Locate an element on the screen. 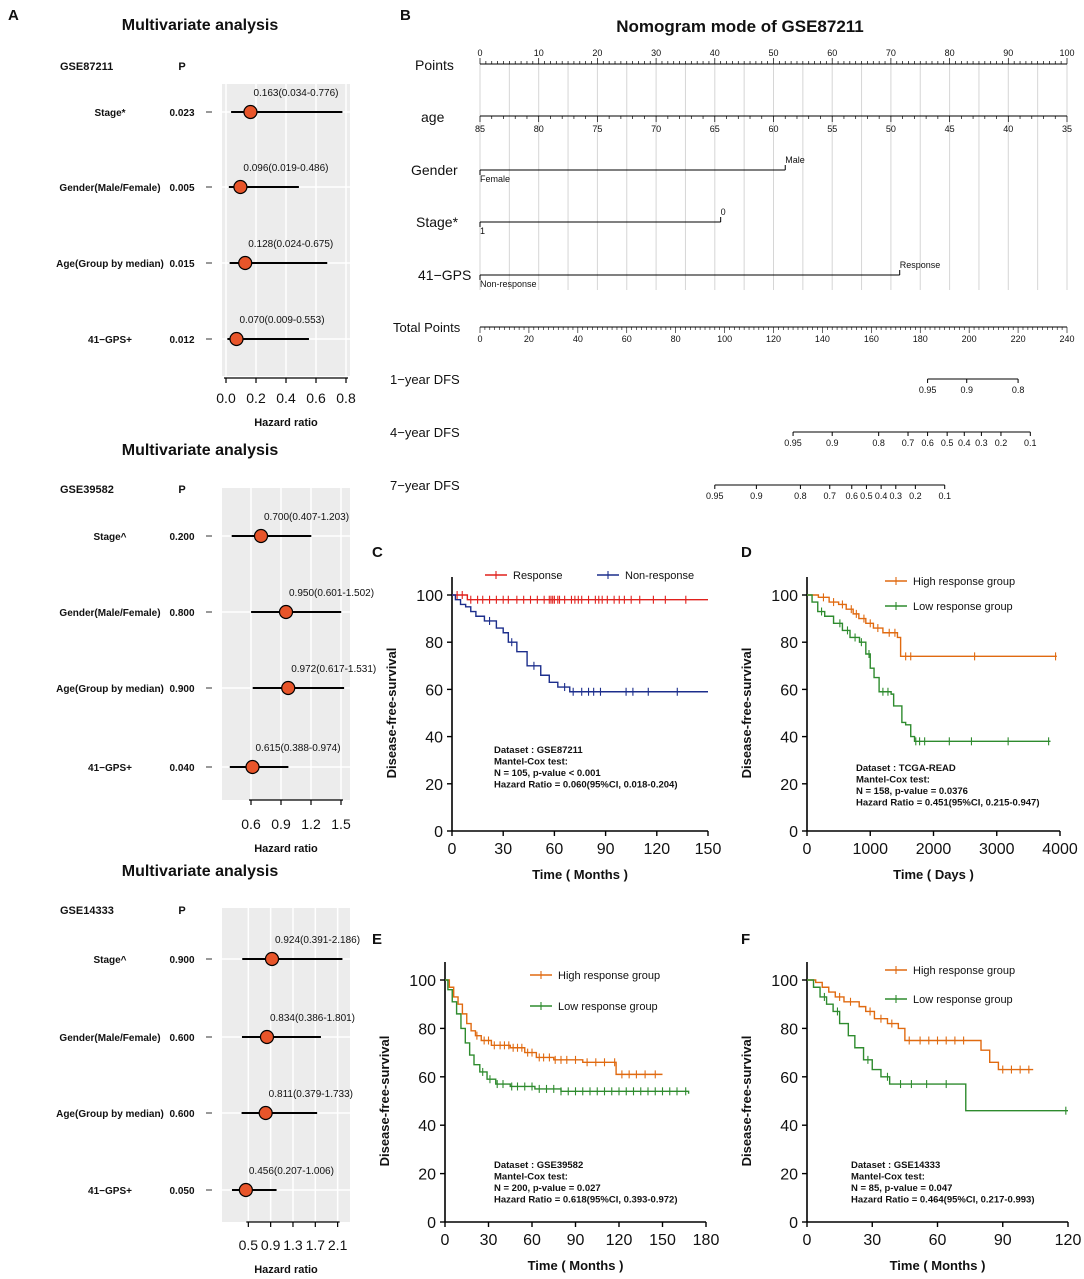  km-annotation-line: N = 85, p-value = 0.047 is located at coordinates (901, 1188).